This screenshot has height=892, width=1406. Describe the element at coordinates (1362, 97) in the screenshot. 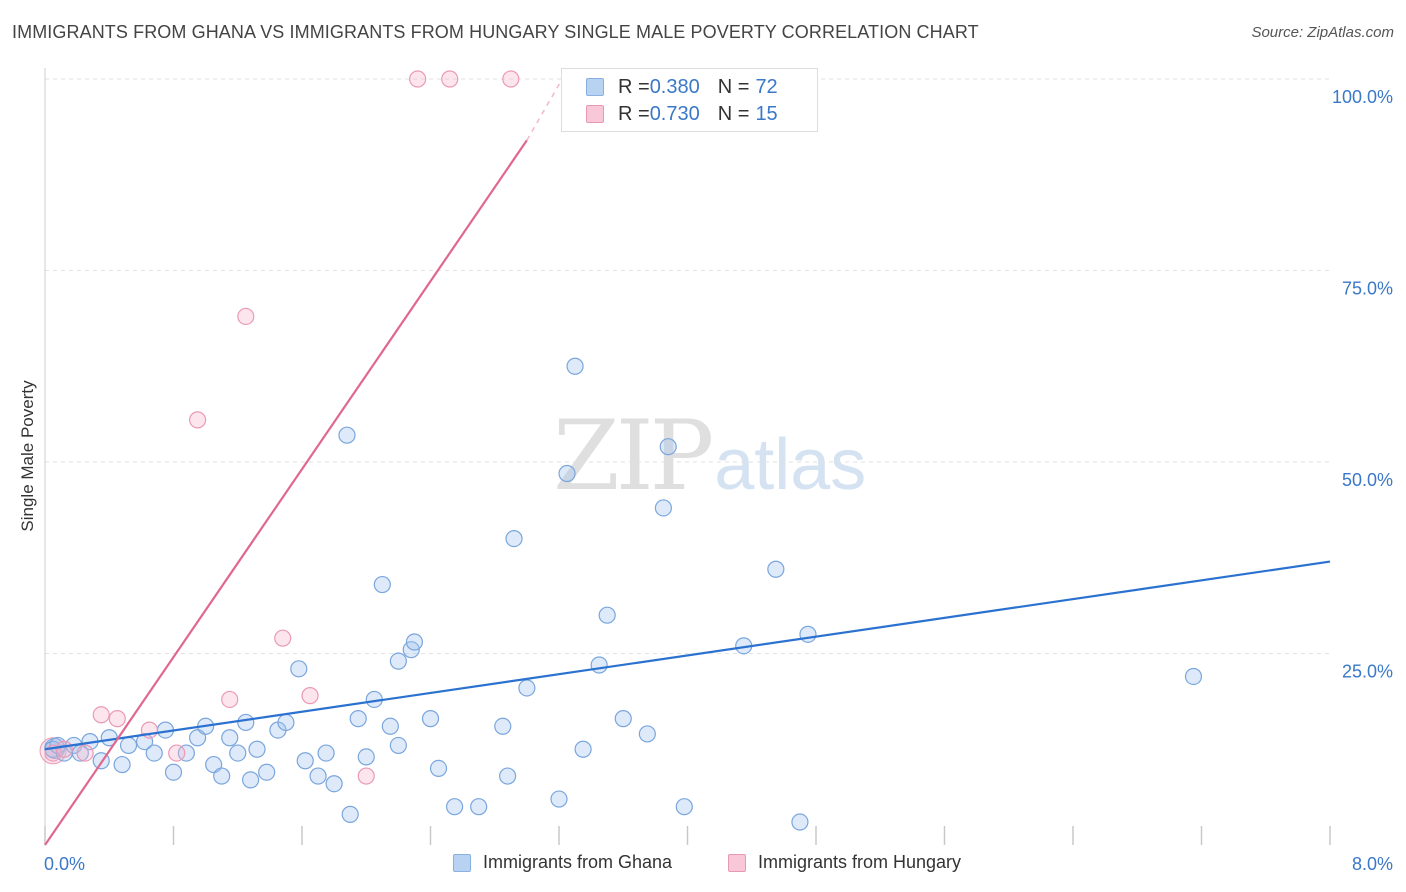

I see `y-tick-label: 100.0%` at that location.